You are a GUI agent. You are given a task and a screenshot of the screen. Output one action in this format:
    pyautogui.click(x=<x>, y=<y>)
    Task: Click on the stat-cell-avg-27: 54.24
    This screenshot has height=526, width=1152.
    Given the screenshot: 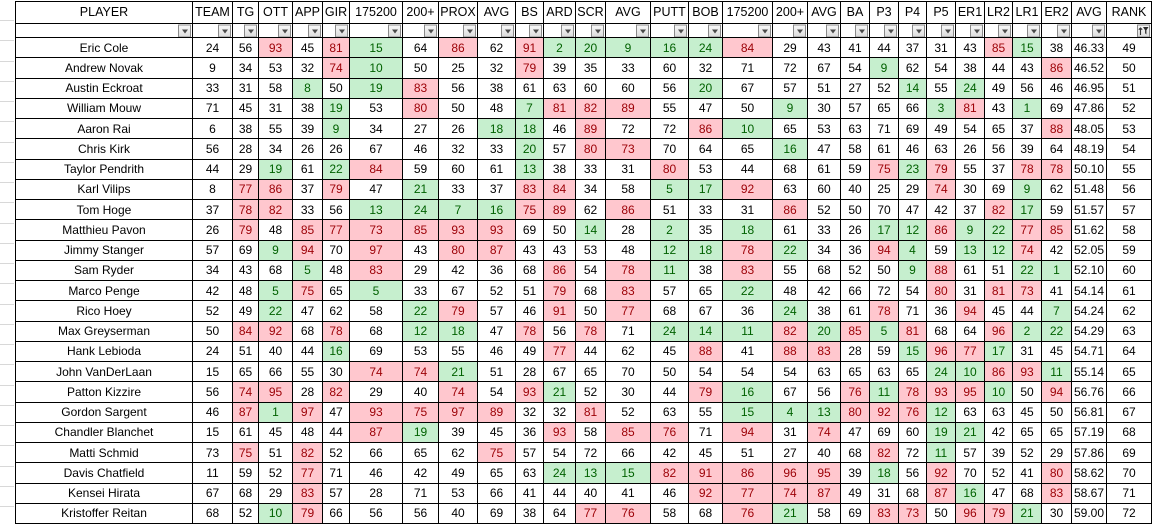 What is the action you would take?
    pyautogui.click(x=1089, y=311)
    